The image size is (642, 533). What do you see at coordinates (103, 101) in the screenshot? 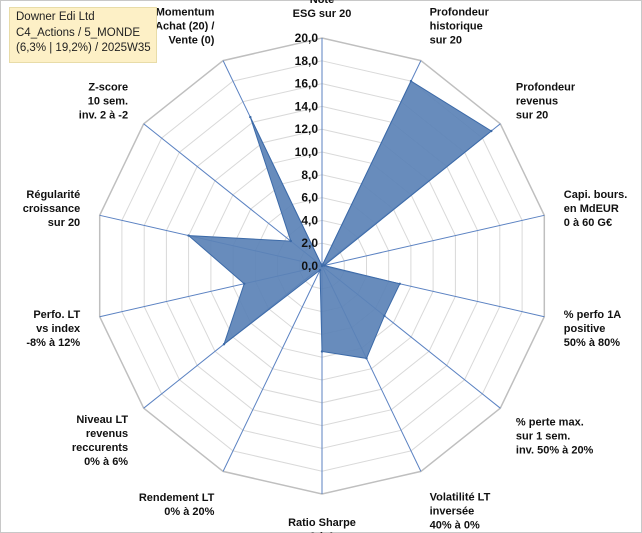
I see `axis-label: Z-score 10 sem. inv. 2 à -2` at bounding box center [103, 101].